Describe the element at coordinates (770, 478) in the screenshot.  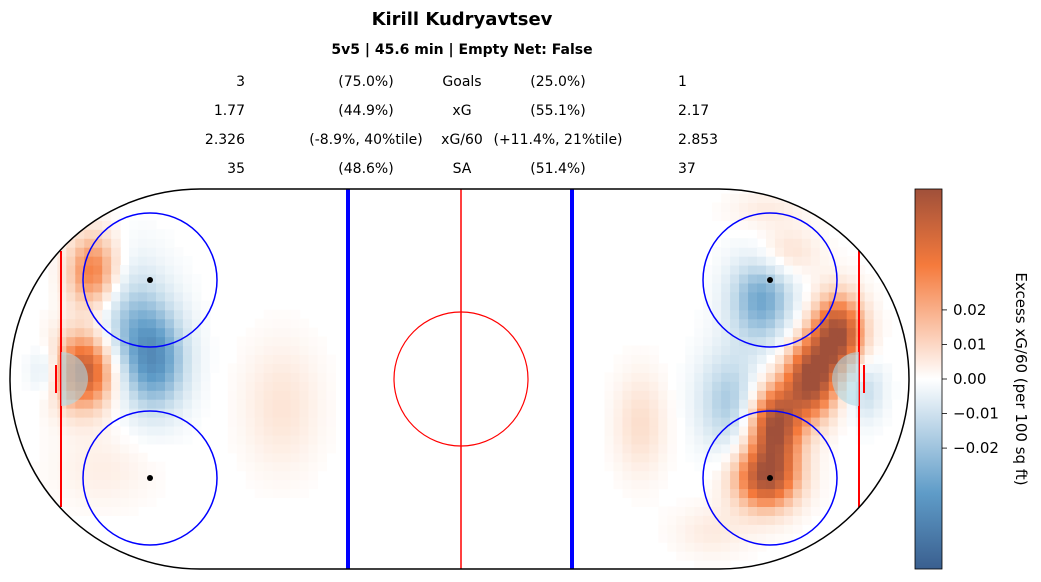
I see `faceoff-circle-bottom-right` at that location.